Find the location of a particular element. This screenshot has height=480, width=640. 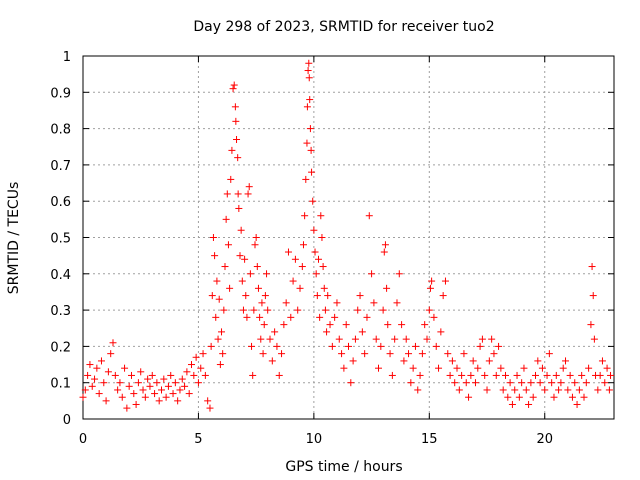

y-tick-label: 0.3 is located at coordinates (60, 311).